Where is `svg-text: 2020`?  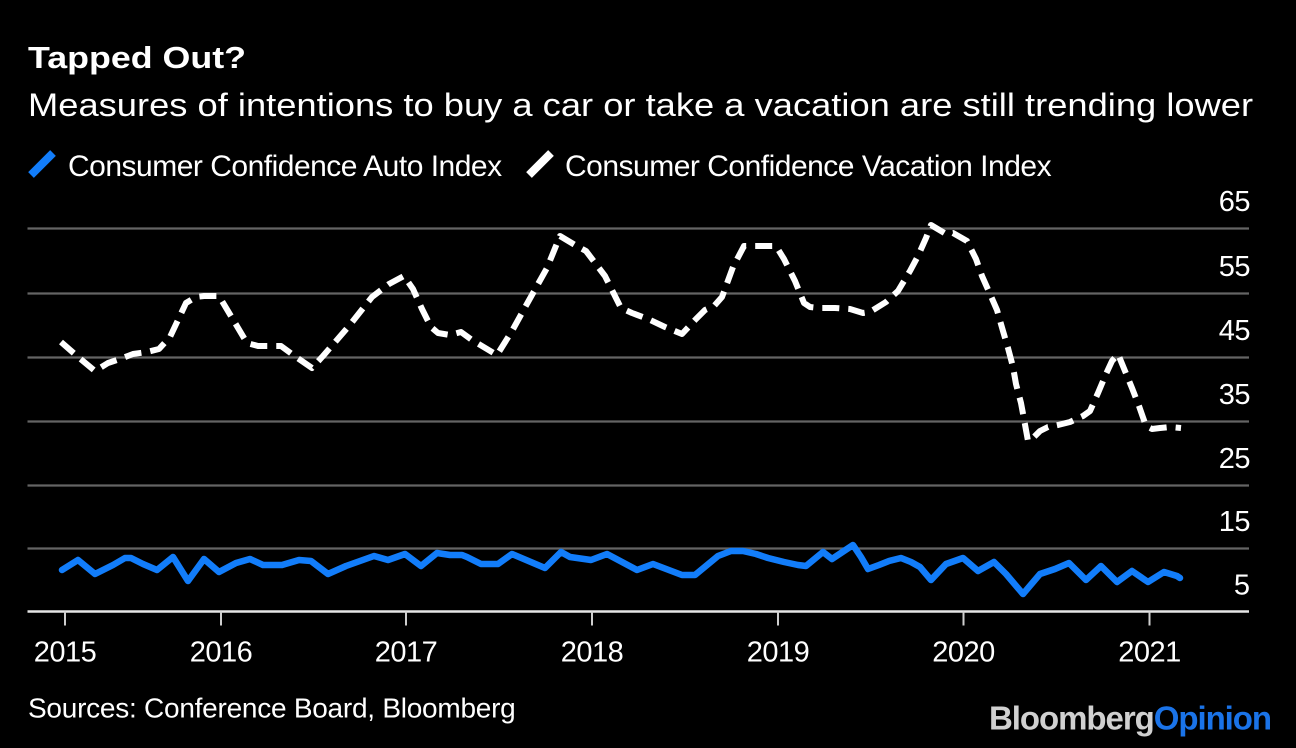 svg-text: 2020 is located at coordinates (963, 653).